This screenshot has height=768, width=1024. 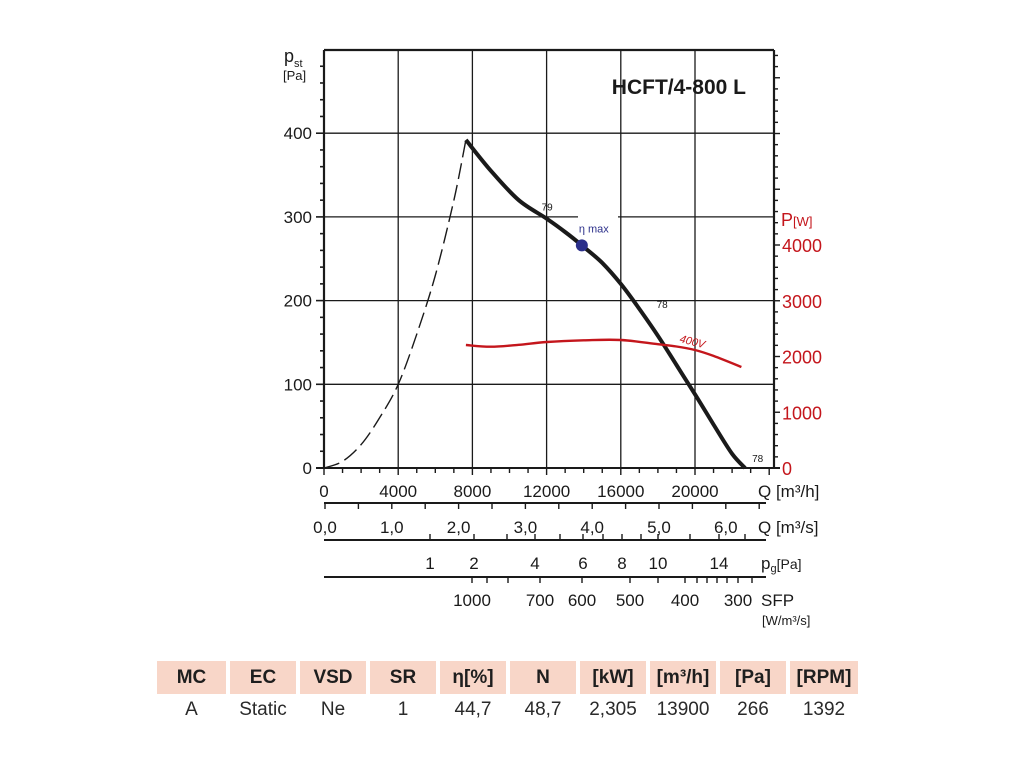 I want to click on x-tick-label: 4000, so click(x=398, y=491).